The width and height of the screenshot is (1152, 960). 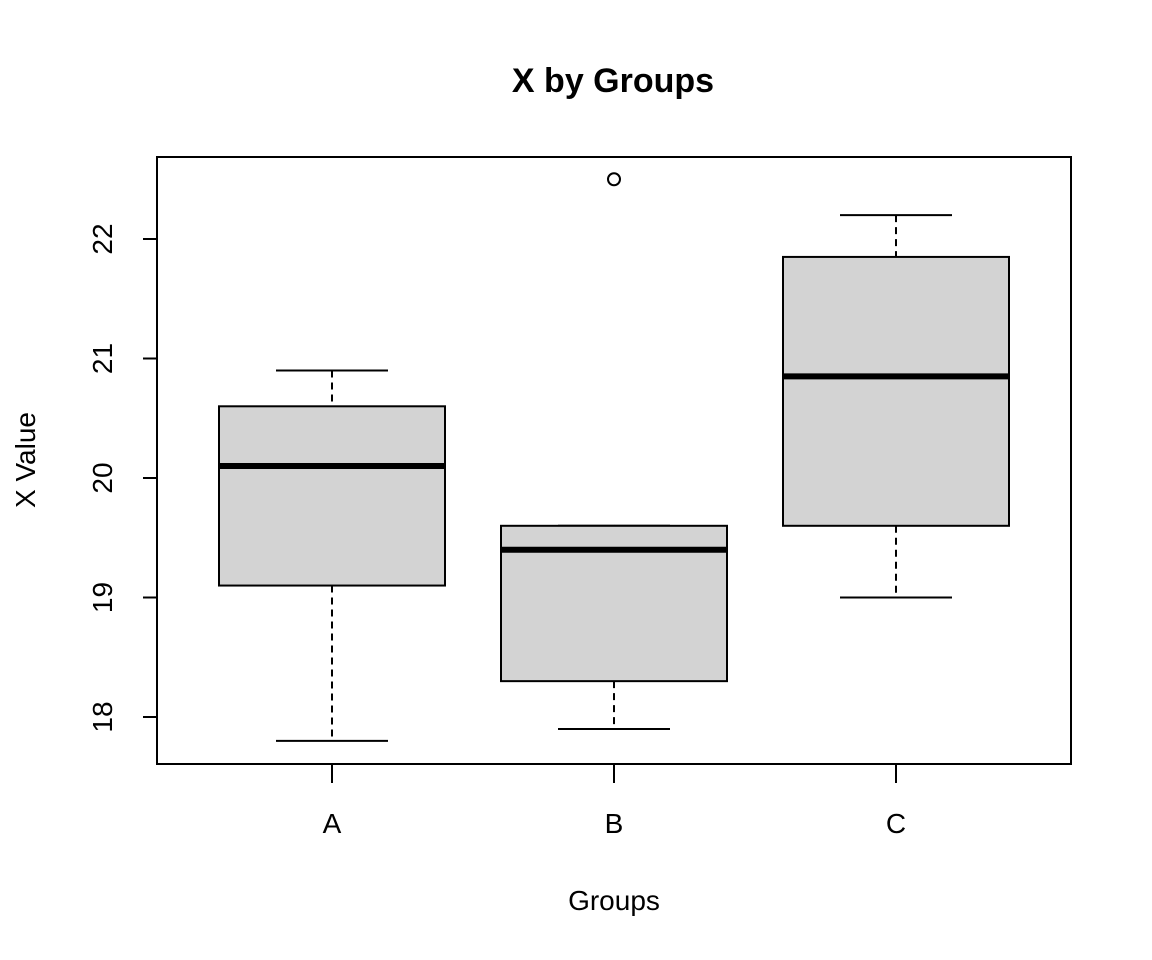 I want to click on y-tick-label: 19, so click(x=102, y=597).